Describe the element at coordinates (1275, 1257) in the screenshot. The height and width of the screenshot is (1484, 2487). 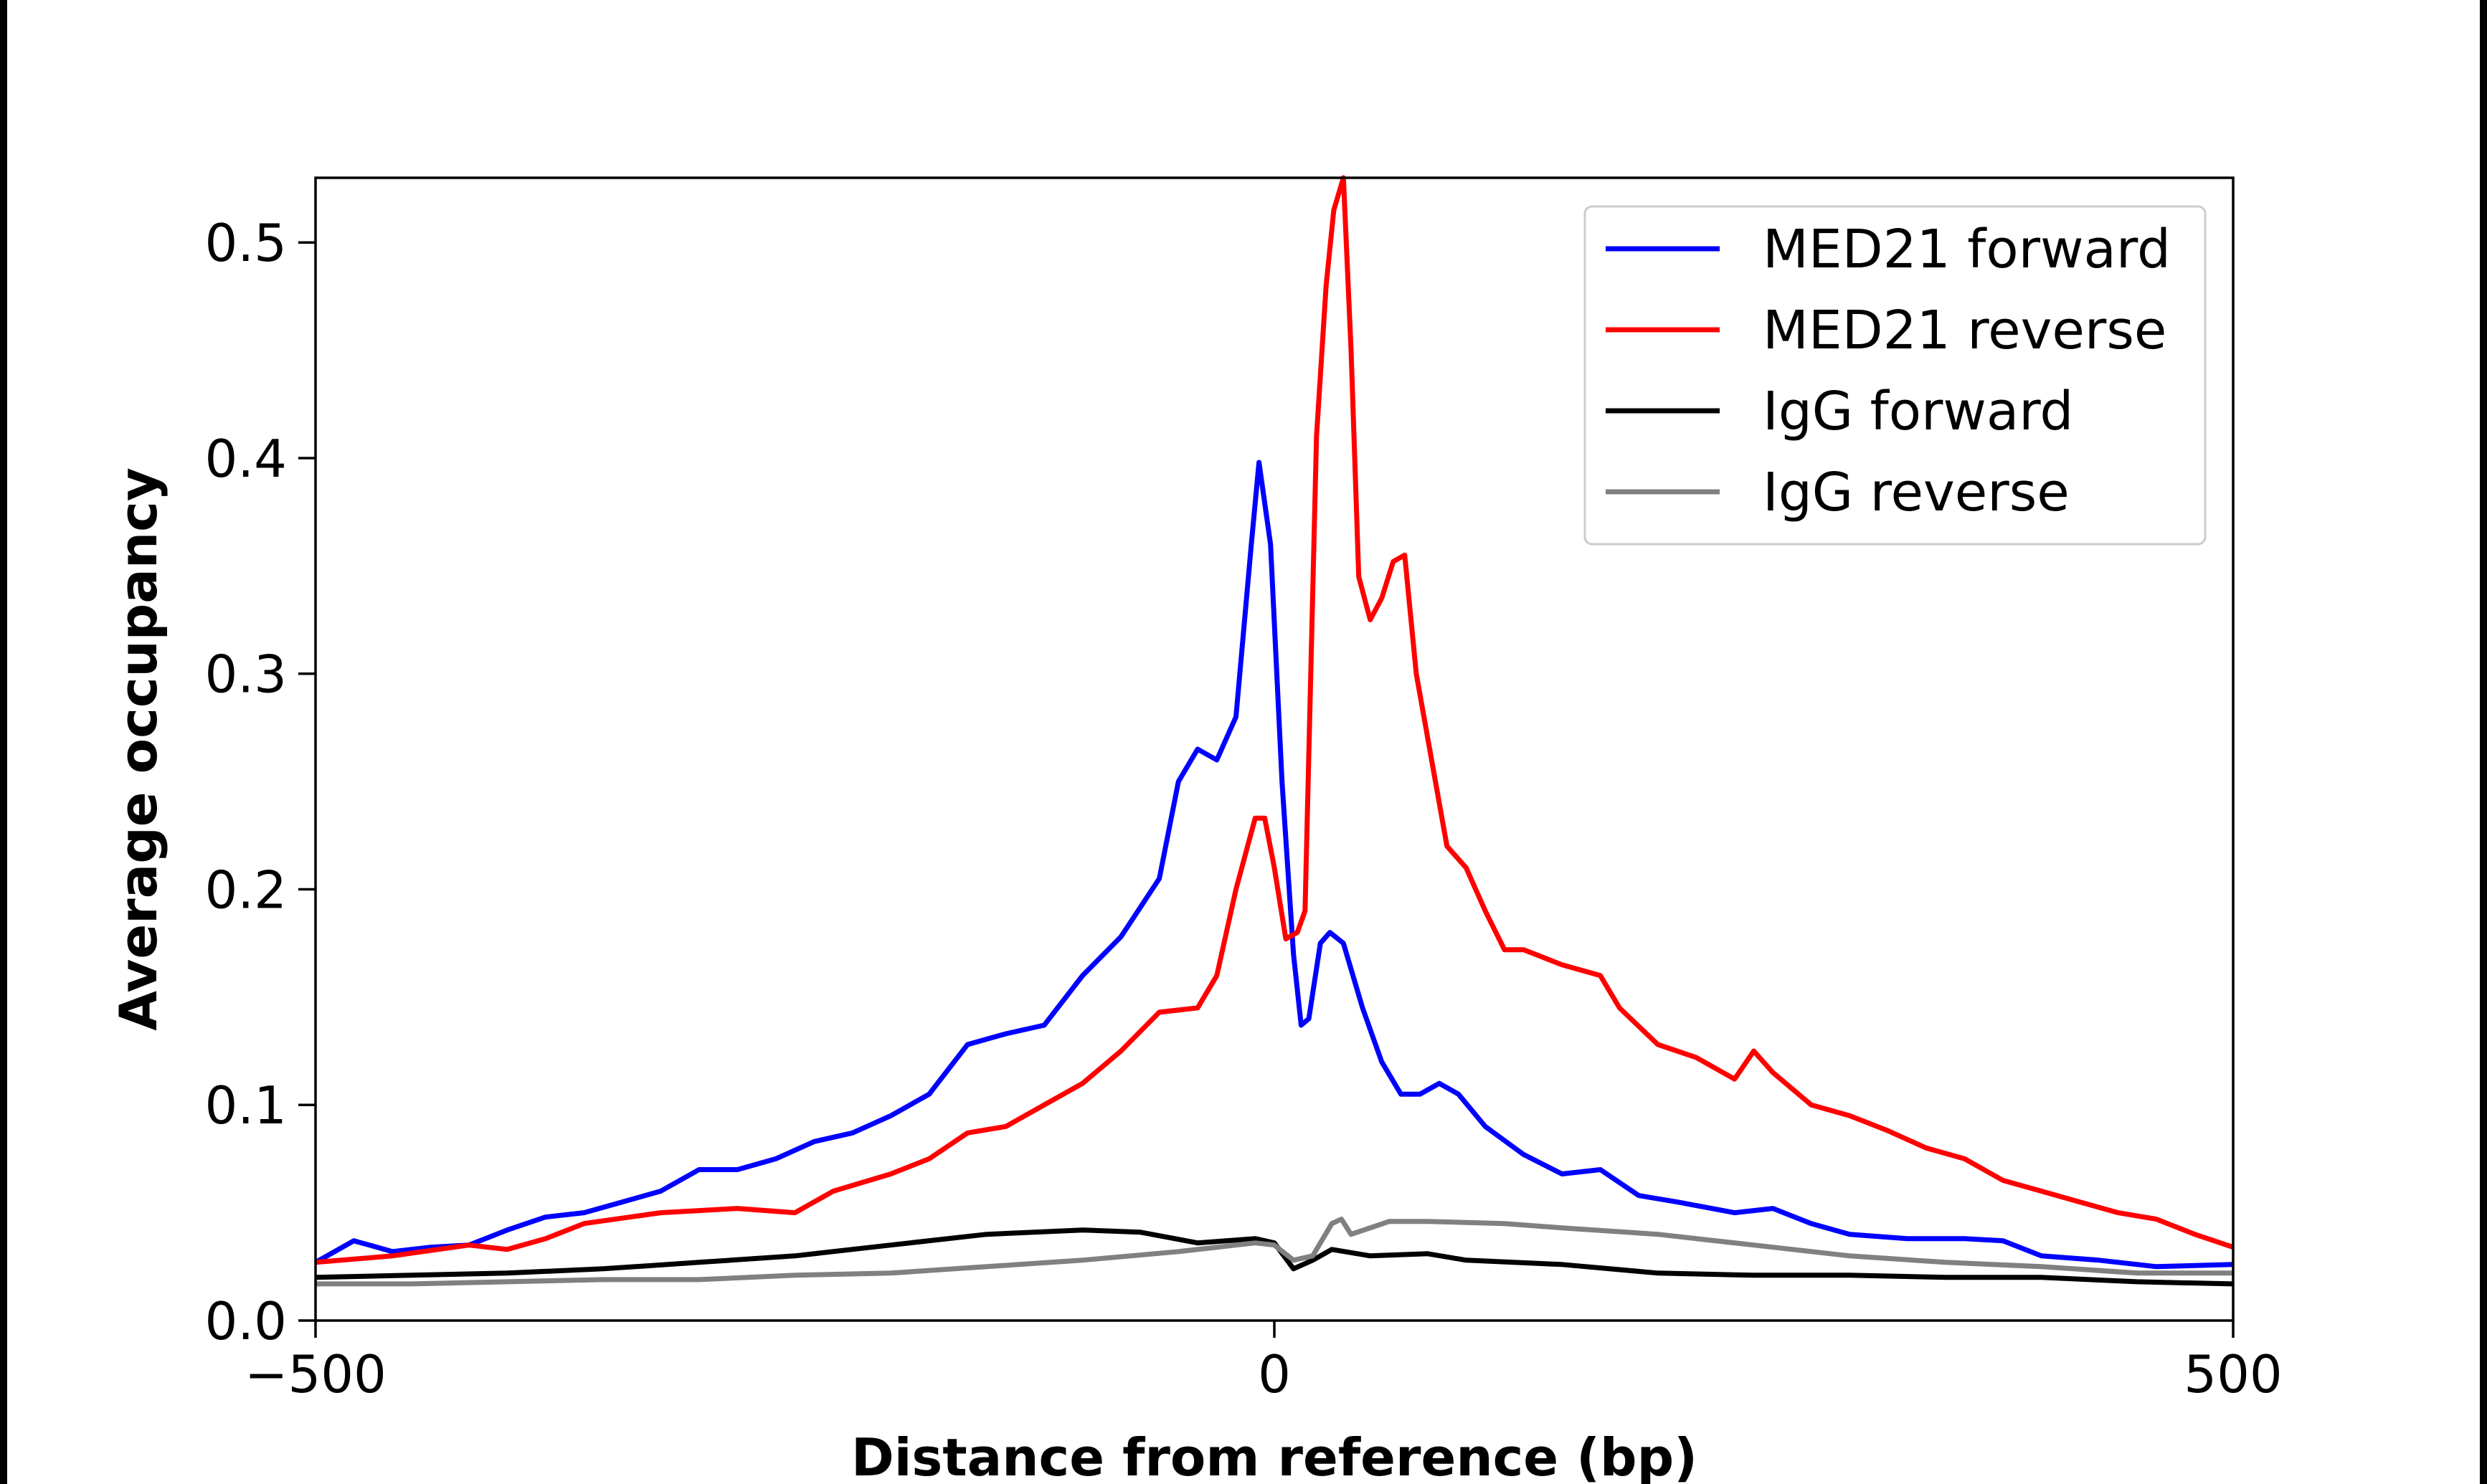
I see `series-line-igg-forward` at that location.